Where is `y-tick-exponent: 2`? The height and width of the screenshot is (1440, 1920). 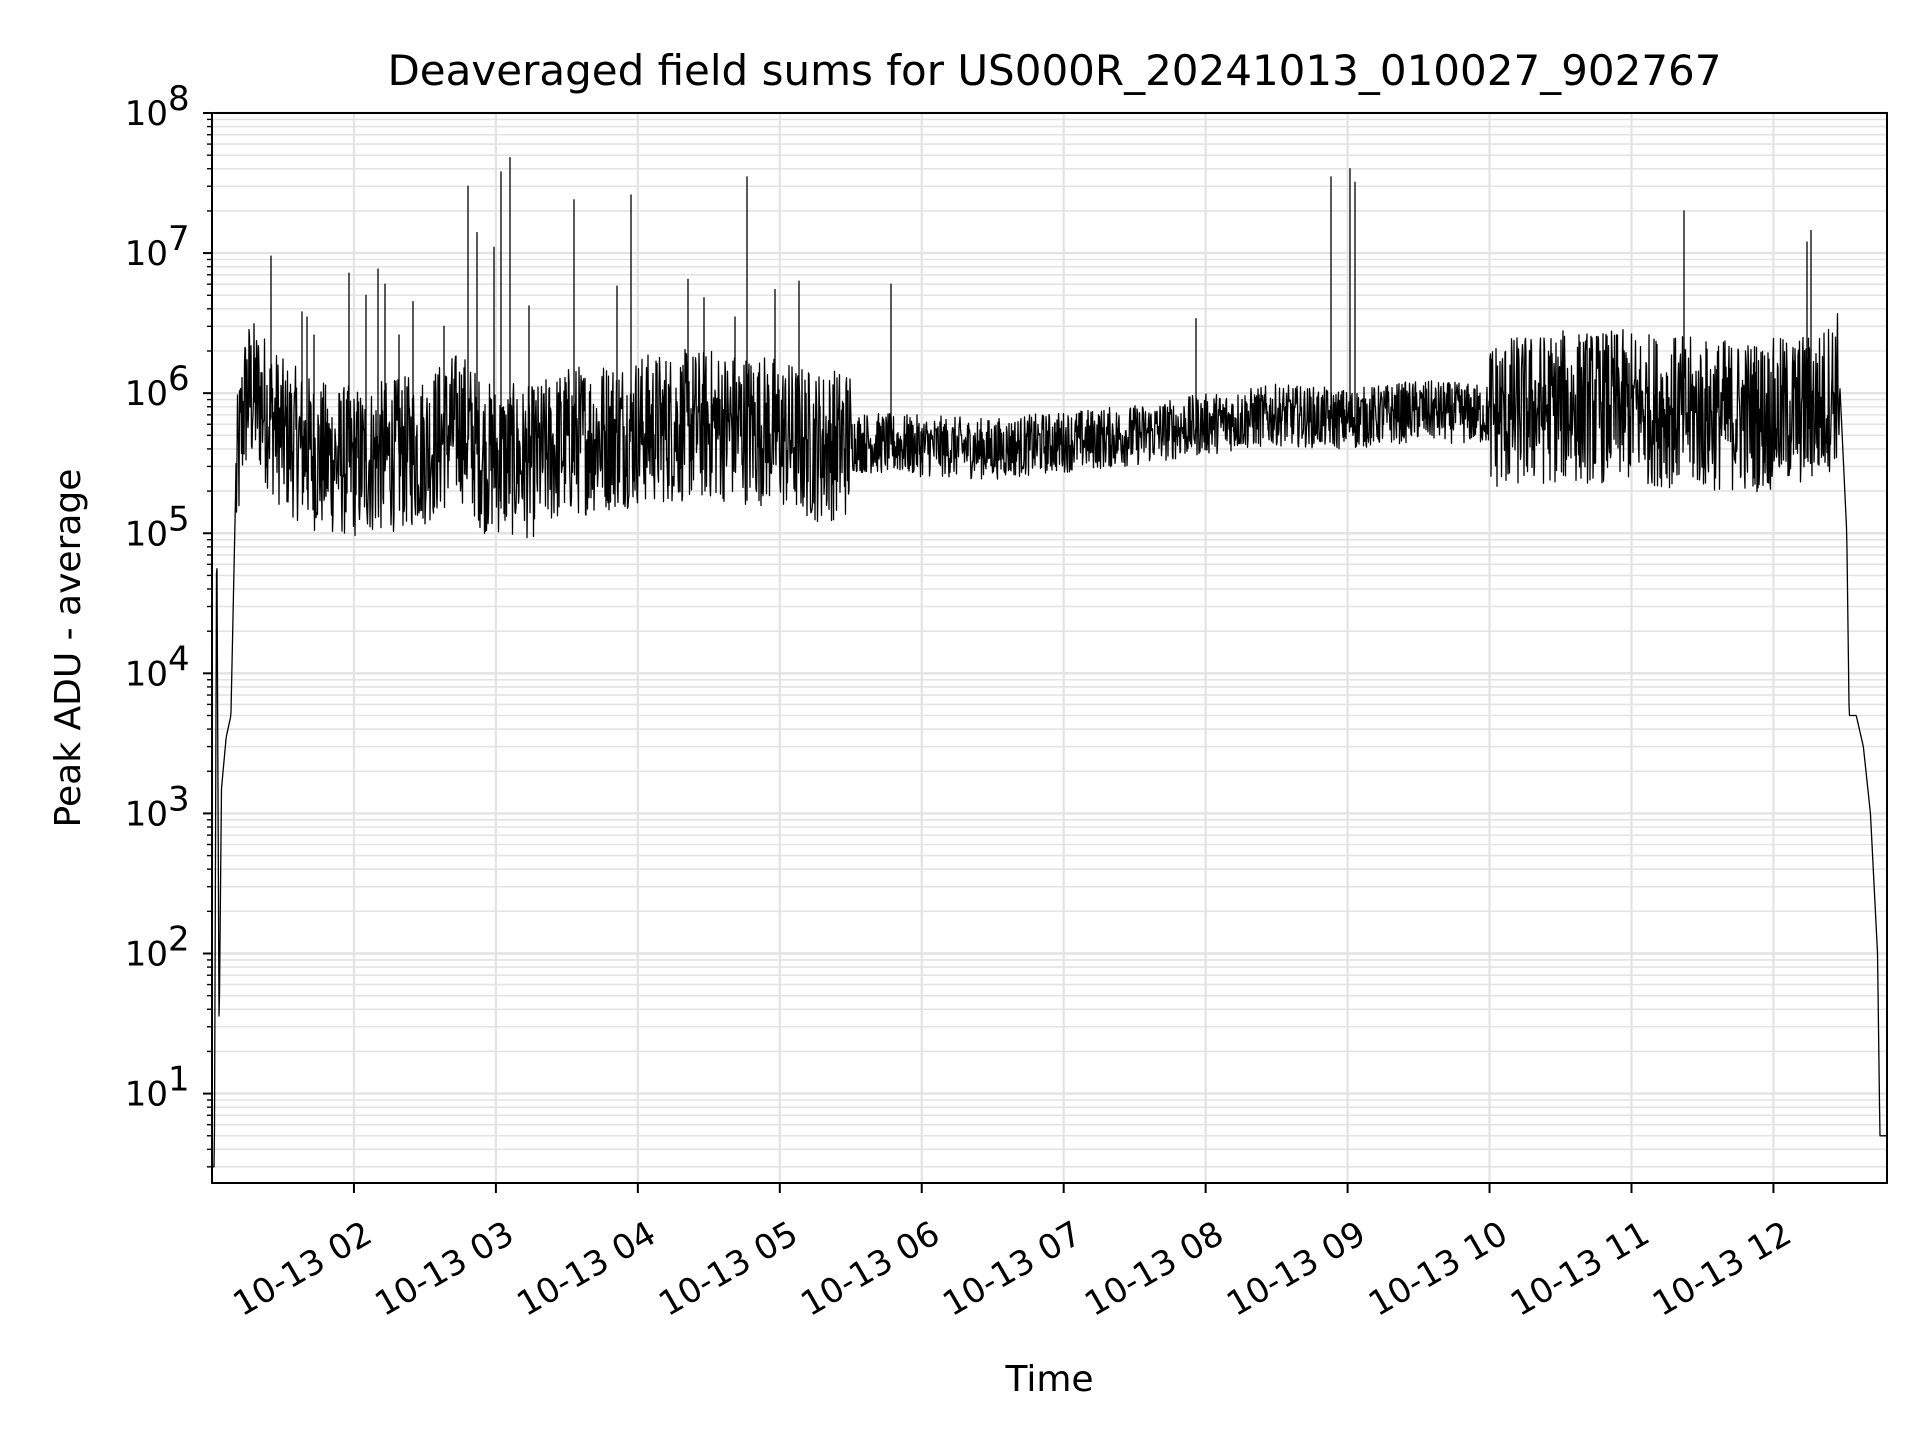 y-tick-exponent: 2 is located at coordinates (179, 940).